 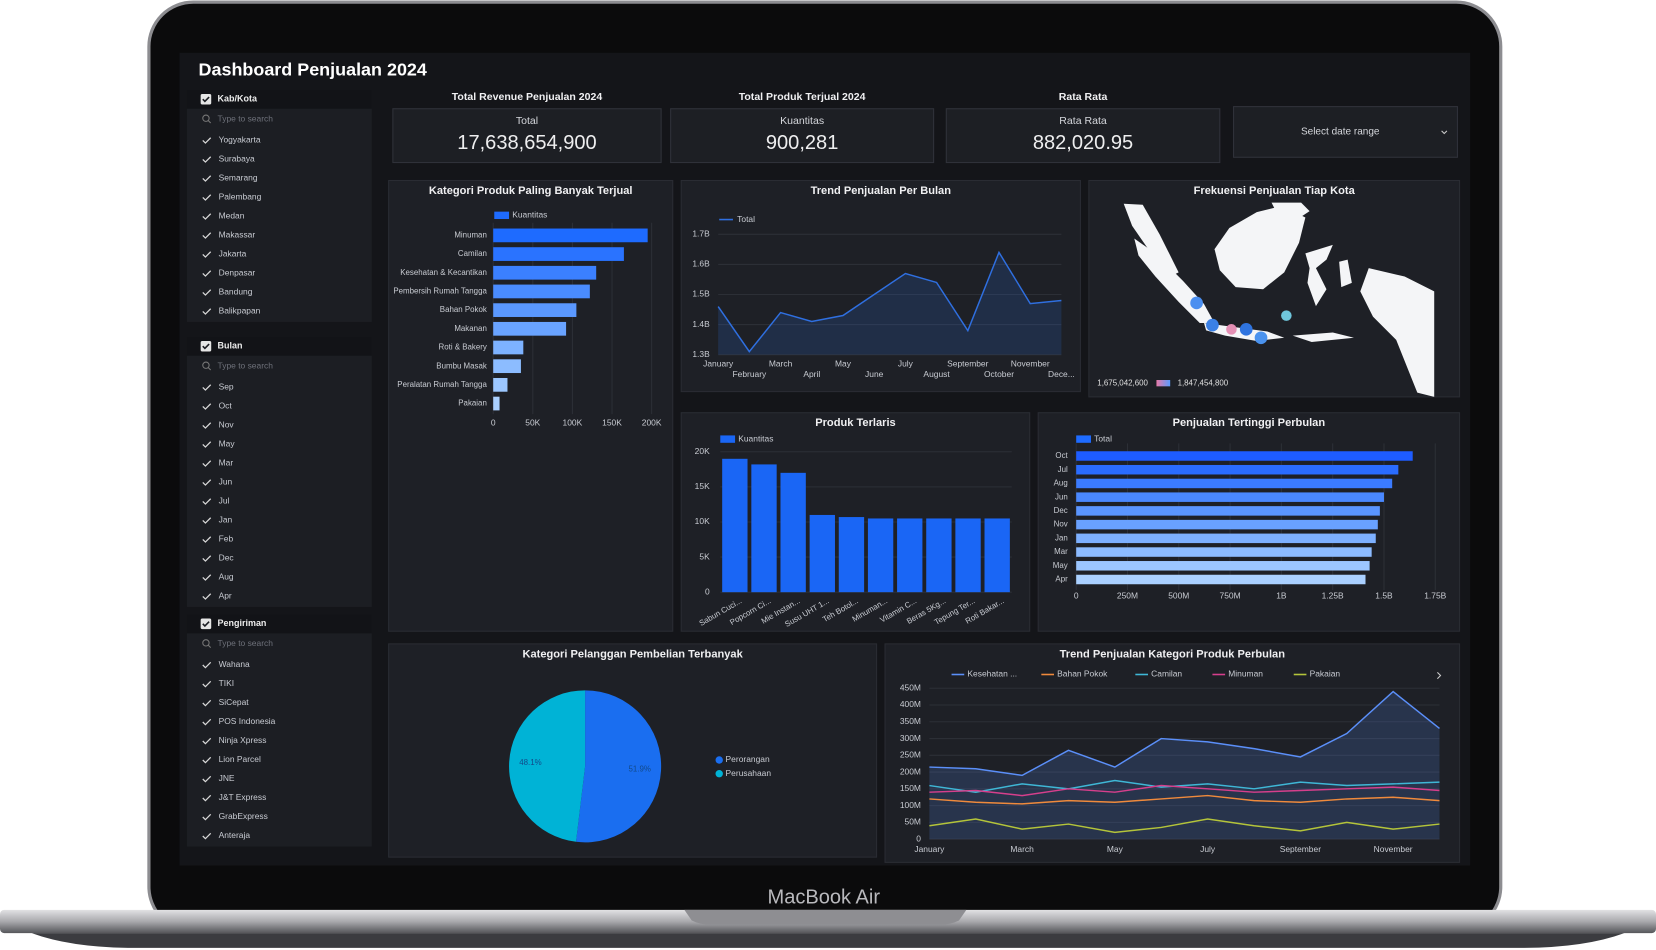 What do you see at coordinates (226, 463) in the screenshot?
I see `filter-option: Mar` at bounding box center [226, 463].